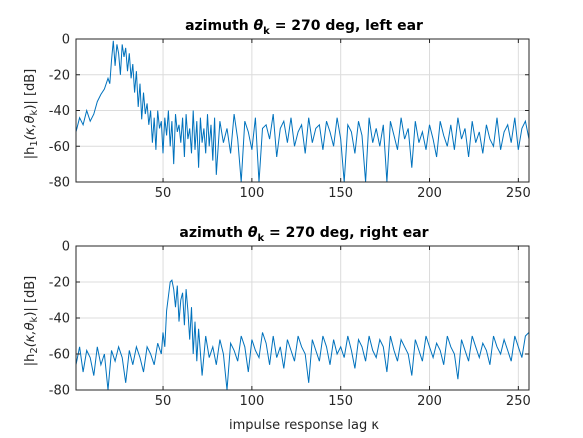  I want to click on y-axis-label: |h2(κ,θk)| [dB], so click(31, 321).